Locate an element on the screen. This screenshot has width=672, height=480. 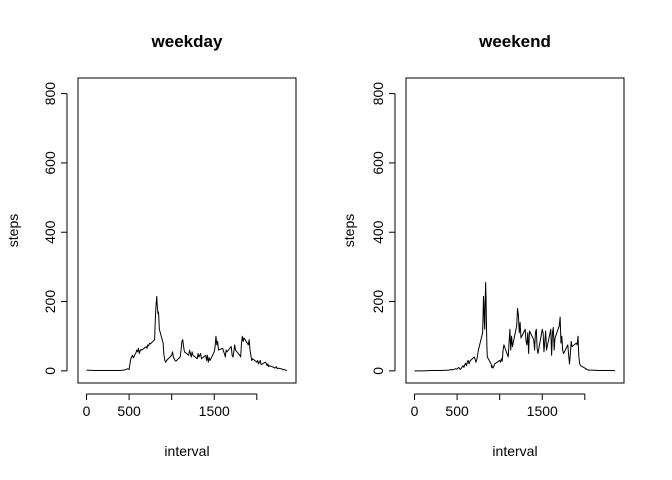
chart-title: weekday is located at coordinates (187, 41).